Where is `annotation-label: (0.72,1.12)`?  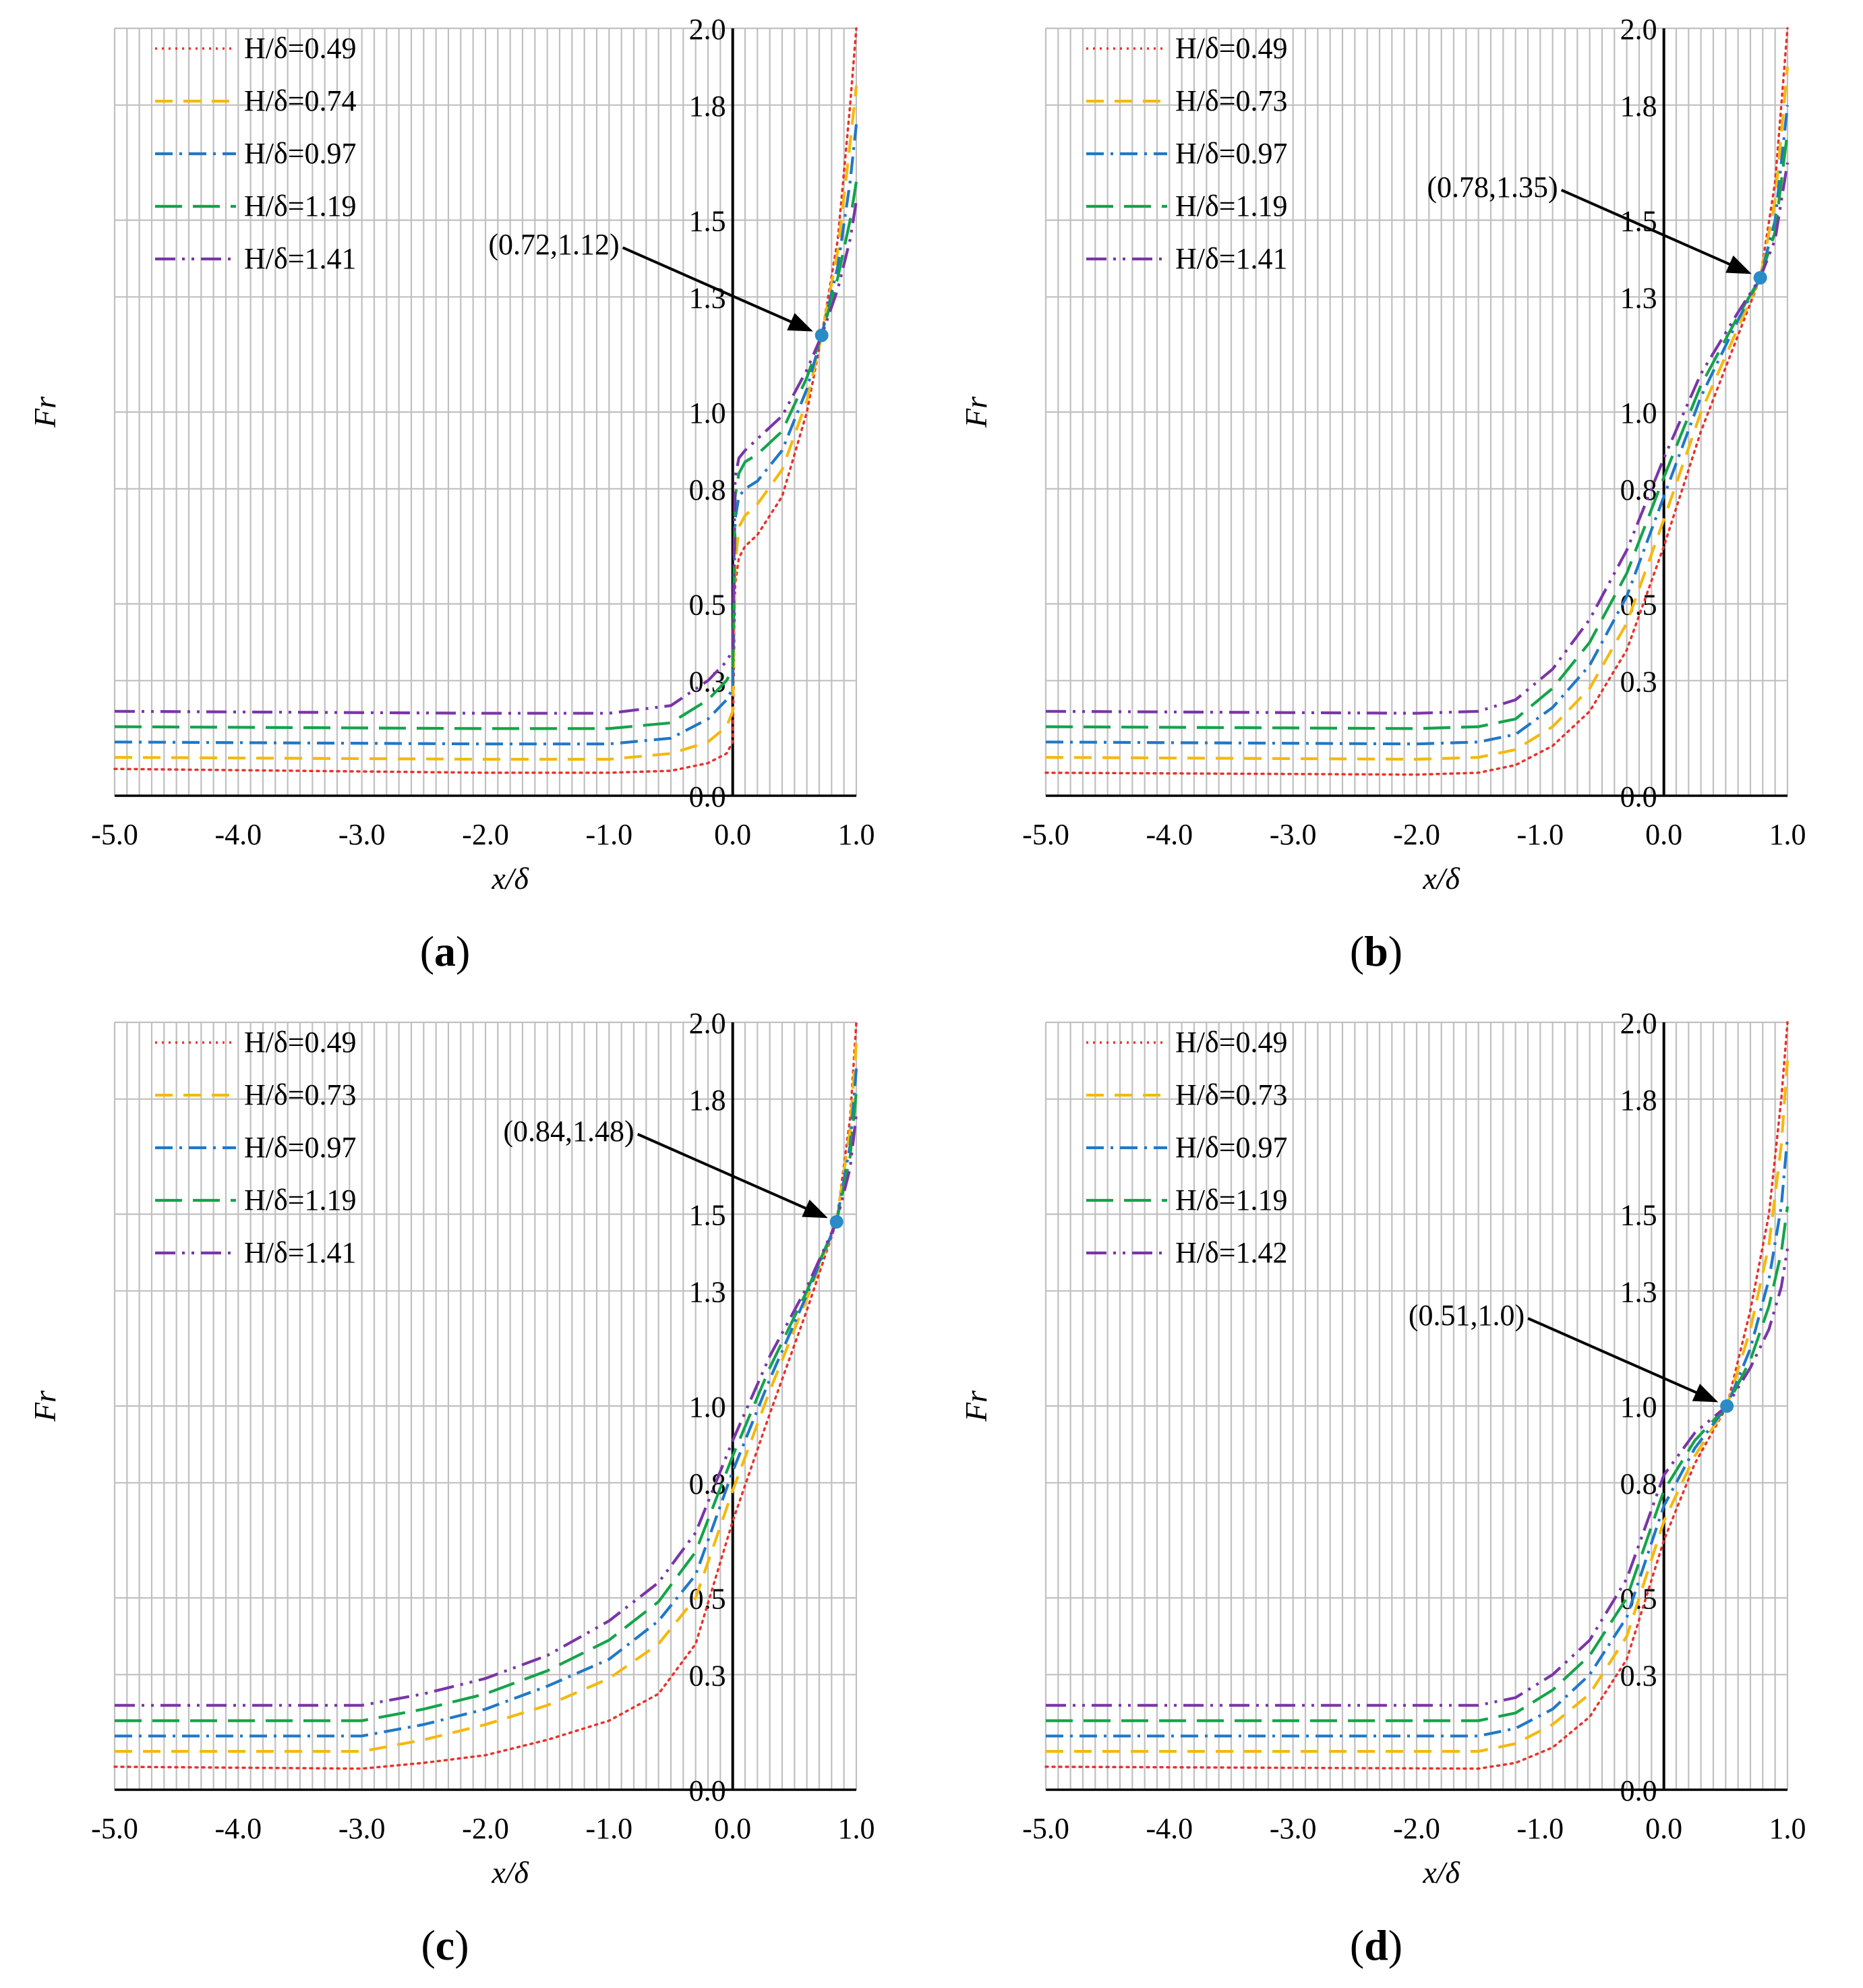
annotation-label: (0.72,1.12) is located at coordinates (553, 245).